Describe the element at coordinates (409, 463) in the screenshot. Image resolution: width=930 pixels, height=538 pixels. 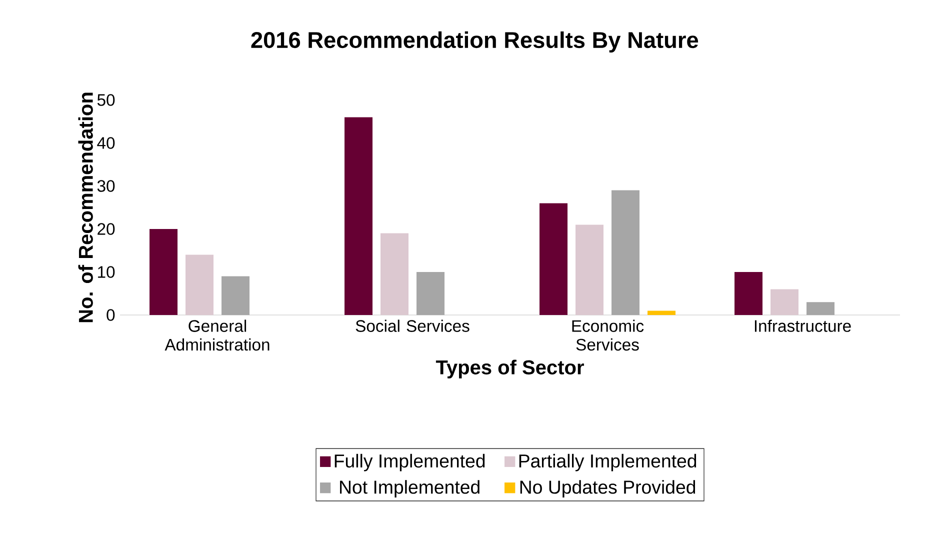
I see `legend-label: Fully Implemented` at that location.